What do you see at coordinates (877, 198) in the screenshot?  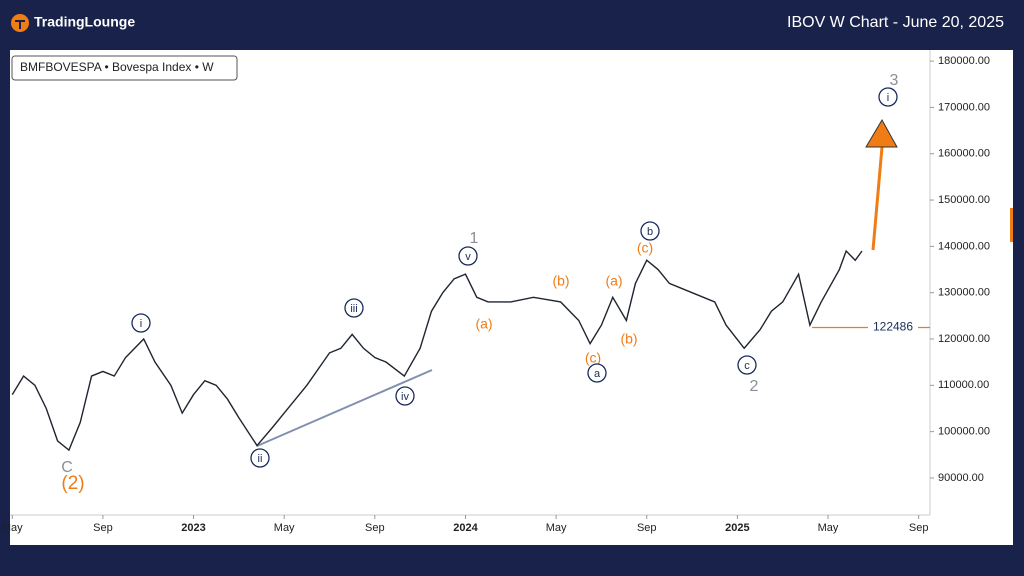 I see `projection-arrow` at bounding box center [877, 198].